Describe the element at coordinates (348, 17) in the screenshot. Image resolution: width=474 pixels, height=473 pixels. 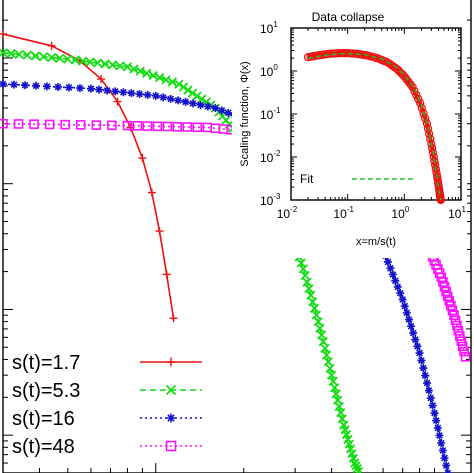
I see `inset-title: Data collapse` at that location.